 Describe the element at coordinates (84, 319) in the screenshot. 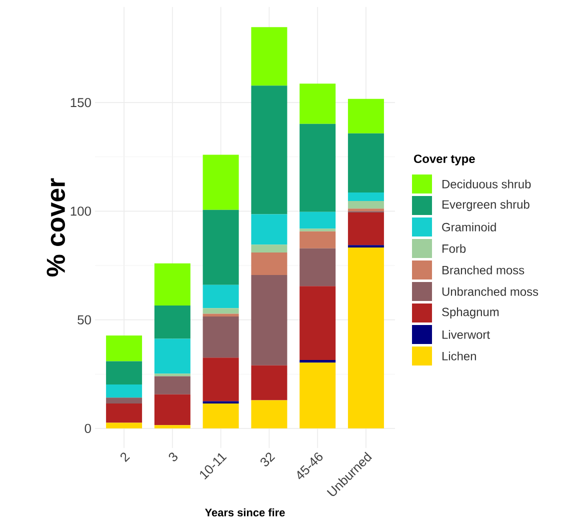

I see `y-tick-label: 50` at that location.